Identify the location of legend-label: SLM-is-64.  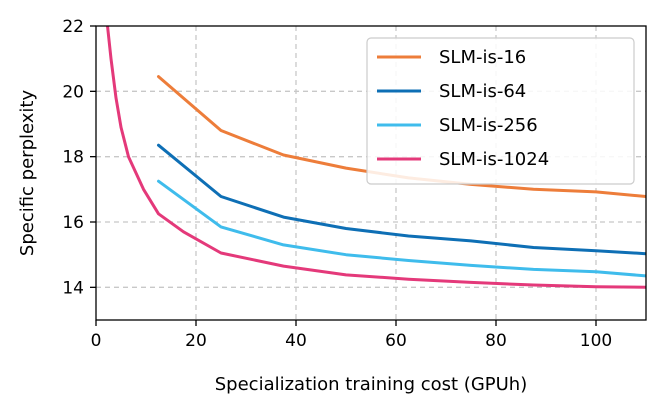
(482, 91).